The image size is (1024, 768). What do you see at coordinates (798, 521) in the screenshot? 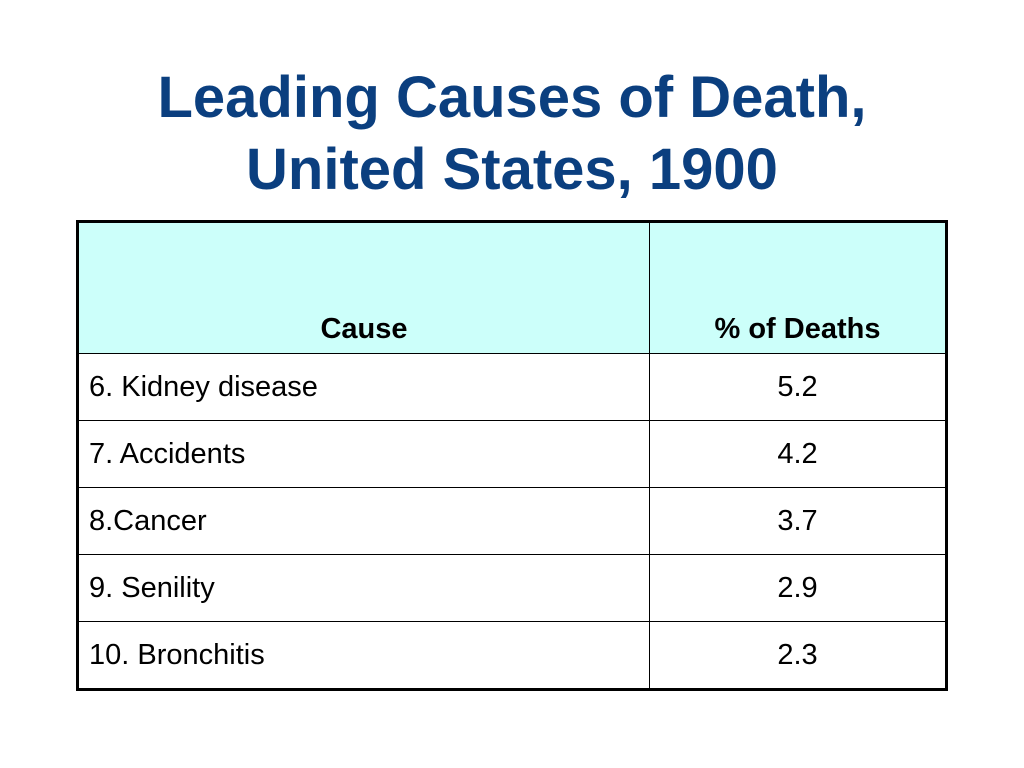
I see `percent-cell: 3.7` at bounding box center [798, 521].